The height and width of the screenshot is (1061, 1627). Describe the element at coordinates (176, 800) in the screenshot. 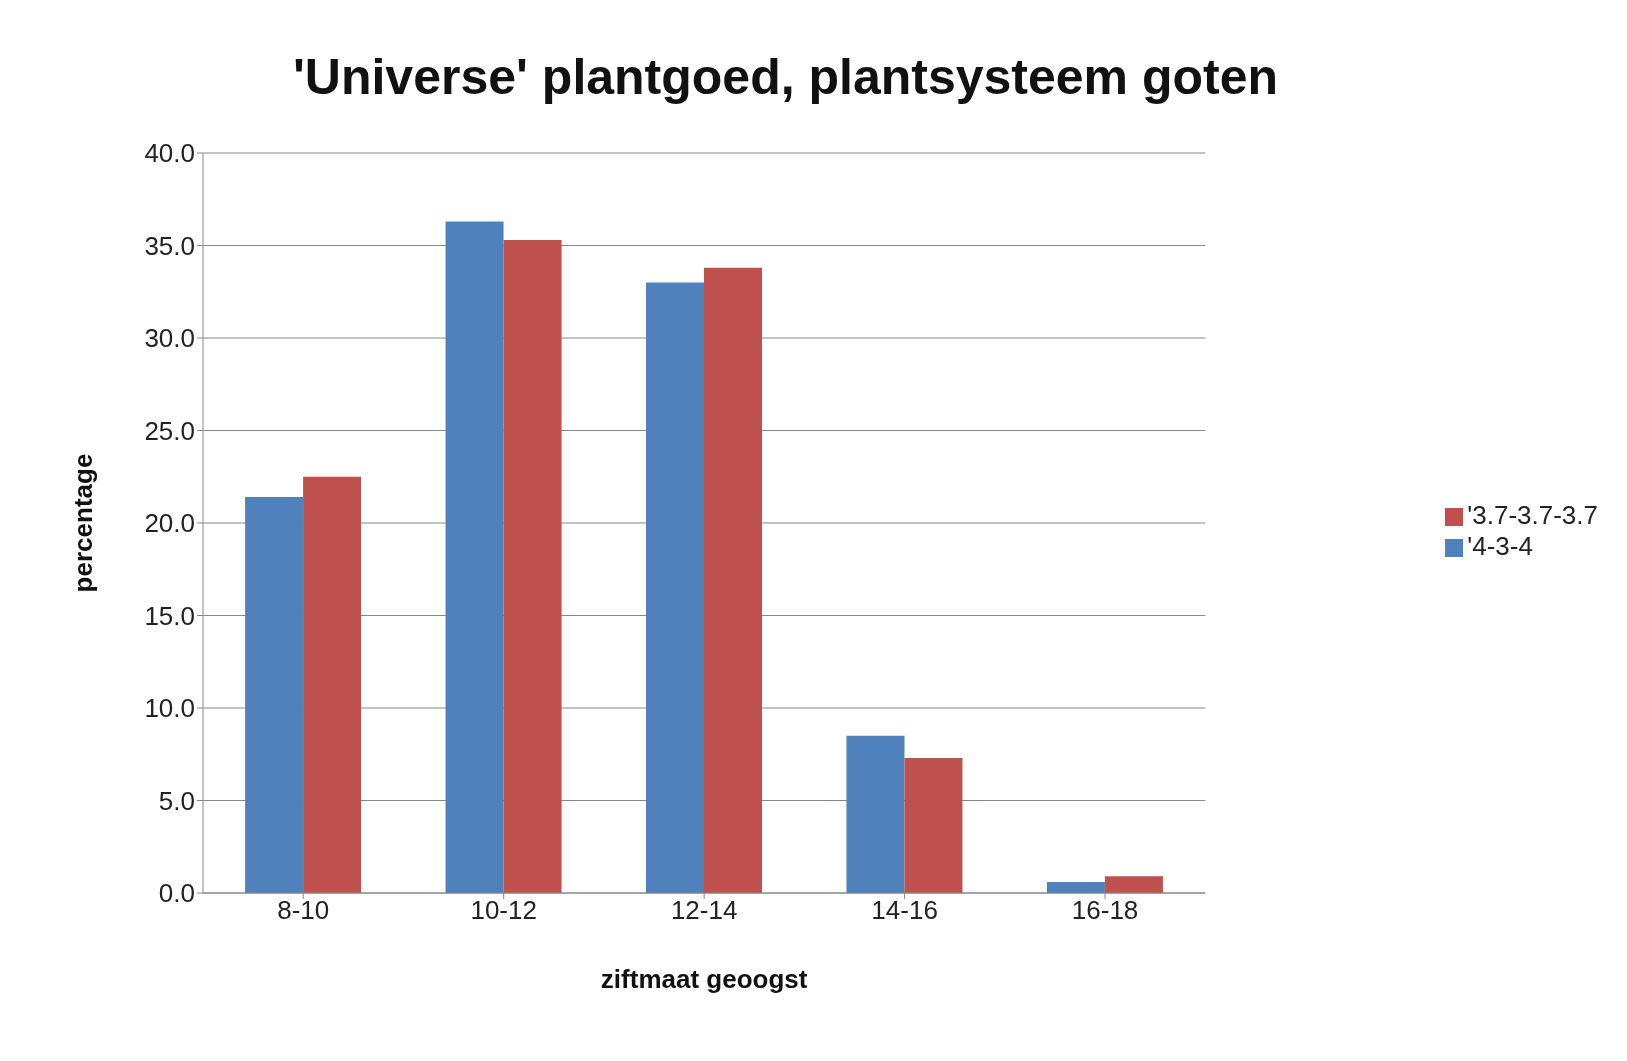

I see `y-tick-label: 5.0` at that location.